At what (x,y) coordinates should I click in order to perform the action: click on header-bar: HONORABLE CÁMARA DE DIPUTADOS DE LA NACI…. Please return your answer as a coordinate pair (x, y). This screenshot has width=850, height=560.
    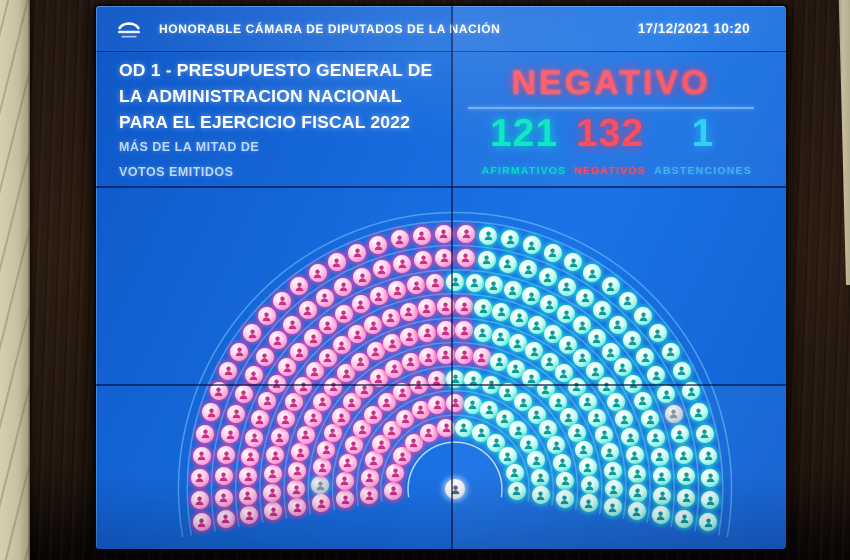
    Looking at the image, I should click on (441, 29).